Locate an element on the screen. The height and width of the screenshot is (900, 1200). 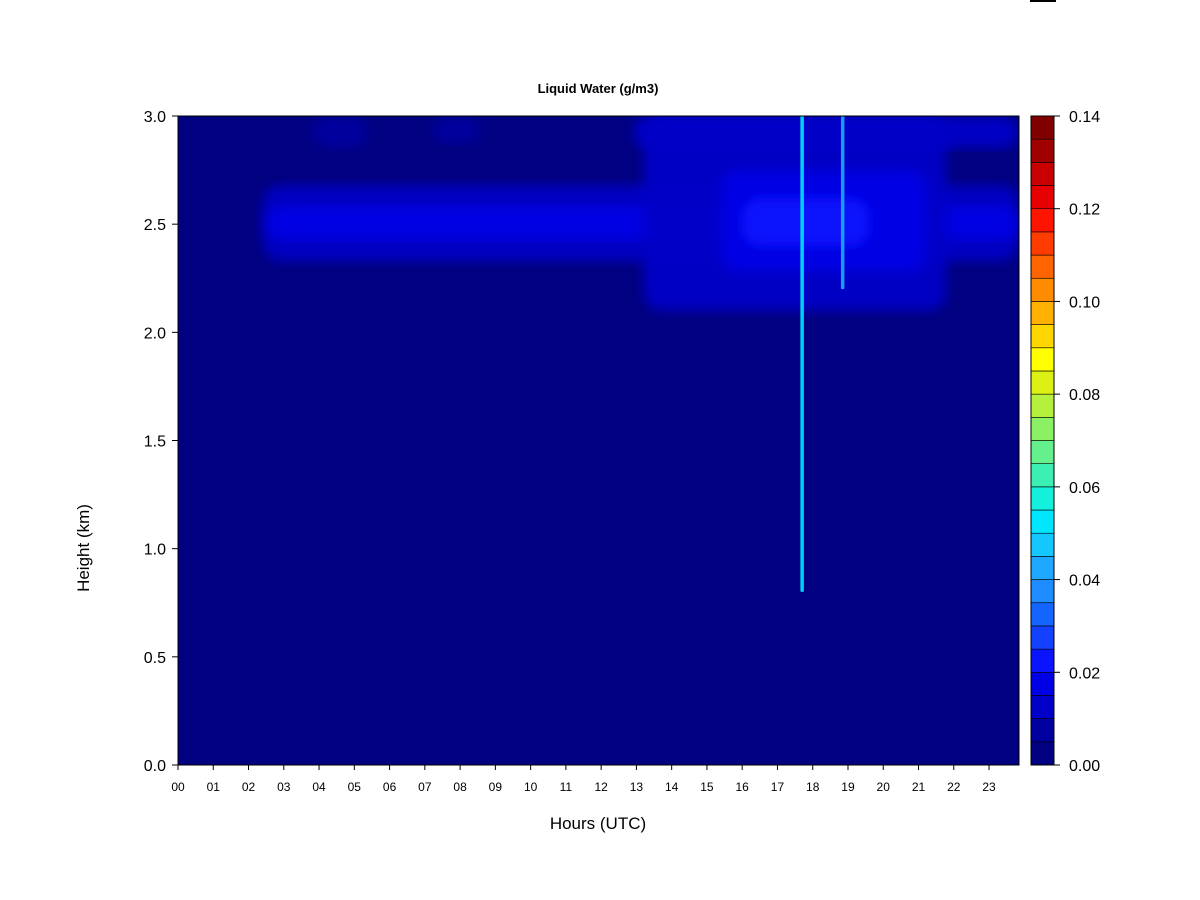
colorbar-tick-label: 0.04 is located at coordinates (1084, 581).